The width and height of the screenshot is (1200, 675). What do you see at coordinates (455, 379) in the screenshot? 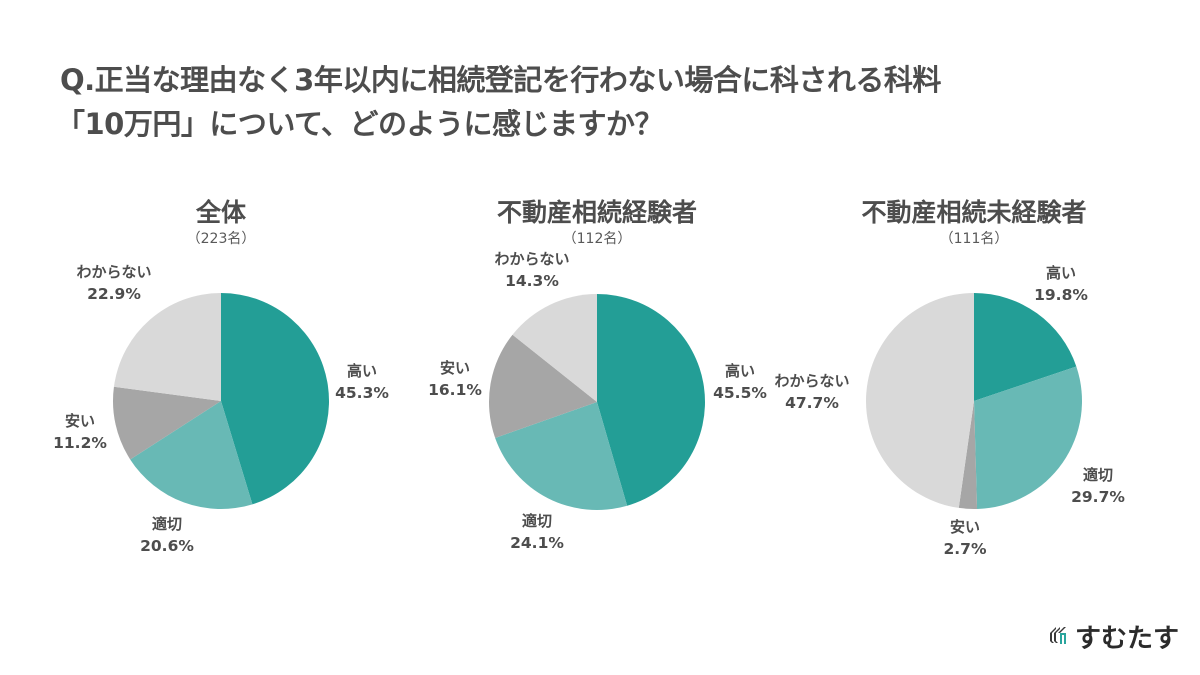
I see `slice-label-cheap: 安い 16.1%` at bounding box center [455, 379].